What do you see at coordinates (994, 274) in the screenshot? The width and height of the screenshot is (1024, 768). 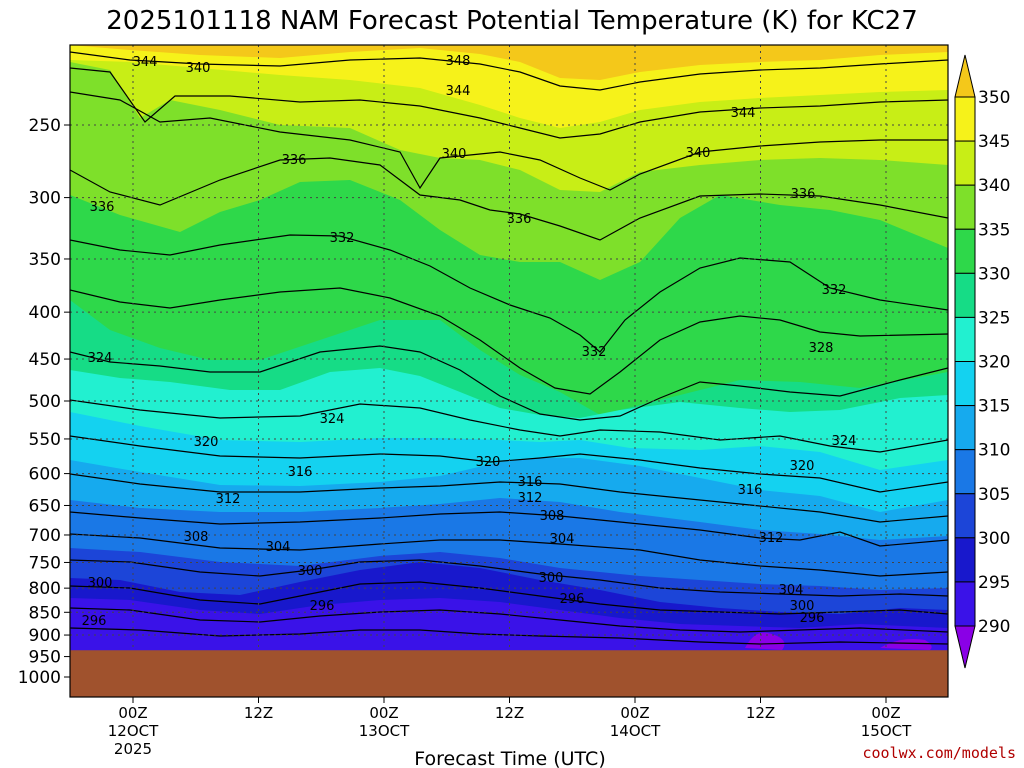 I see `colorbar-label: 330` at bounding box center [994, 274].